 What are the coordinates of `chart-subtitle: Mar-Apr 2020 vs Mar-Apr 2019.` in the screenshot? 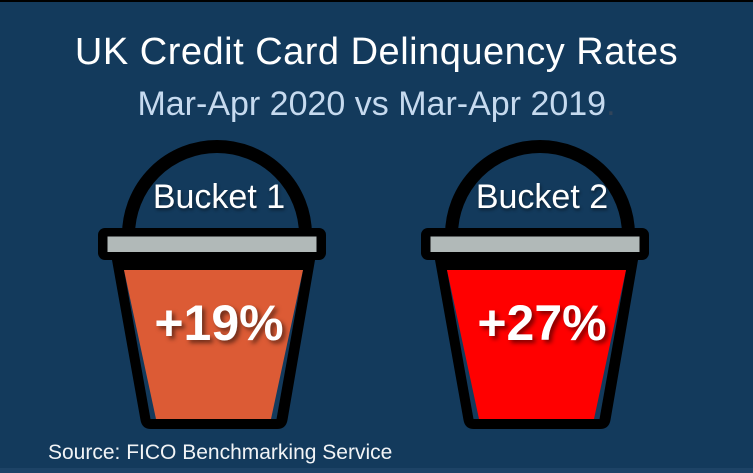 It's located at (376, 104).